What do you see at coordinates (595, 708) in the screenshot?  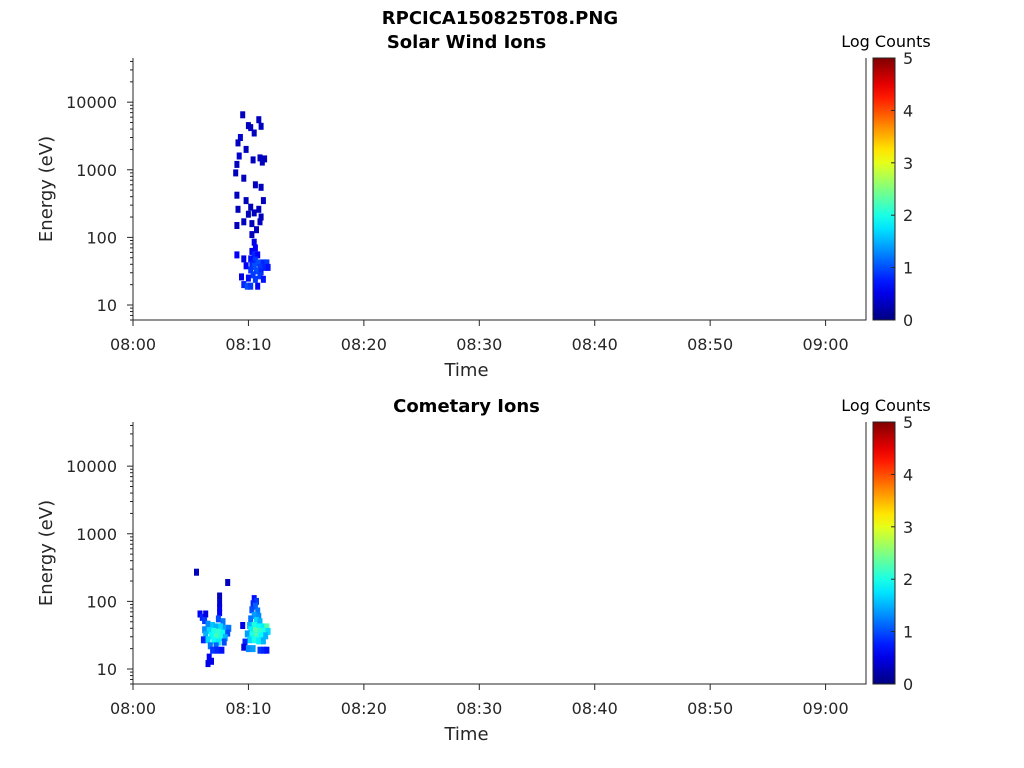 I see `x-tick-label: 08:40` at bounding box center [595, 708].